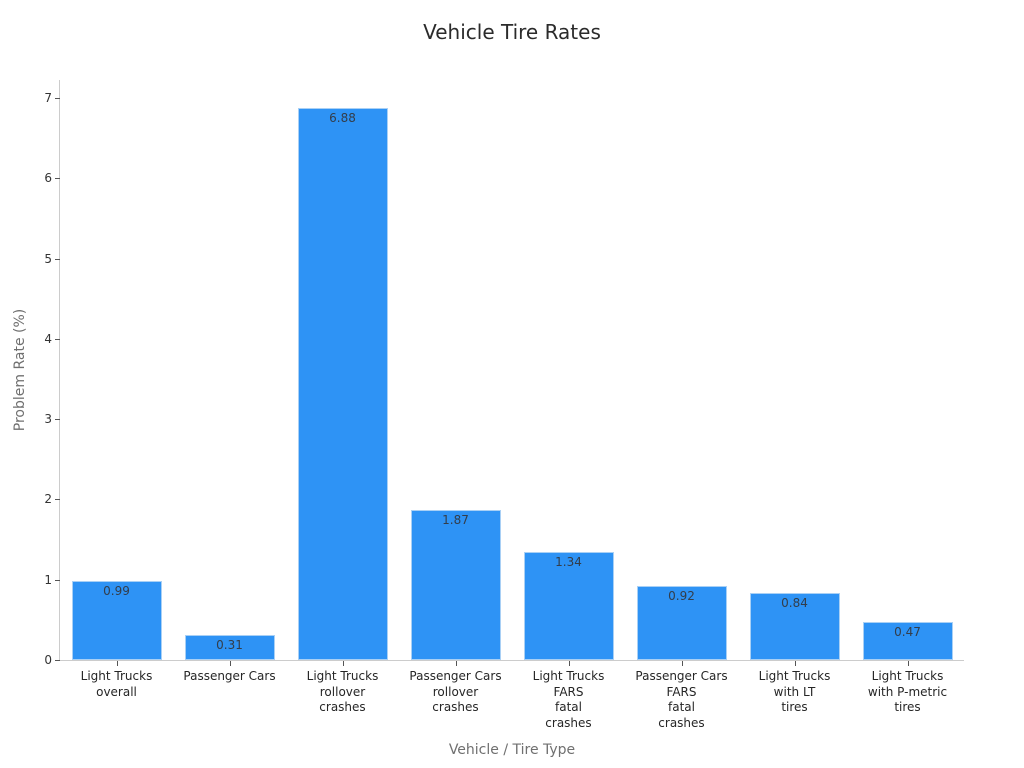  I want to click on bar: 0.47, so click(907, 641).